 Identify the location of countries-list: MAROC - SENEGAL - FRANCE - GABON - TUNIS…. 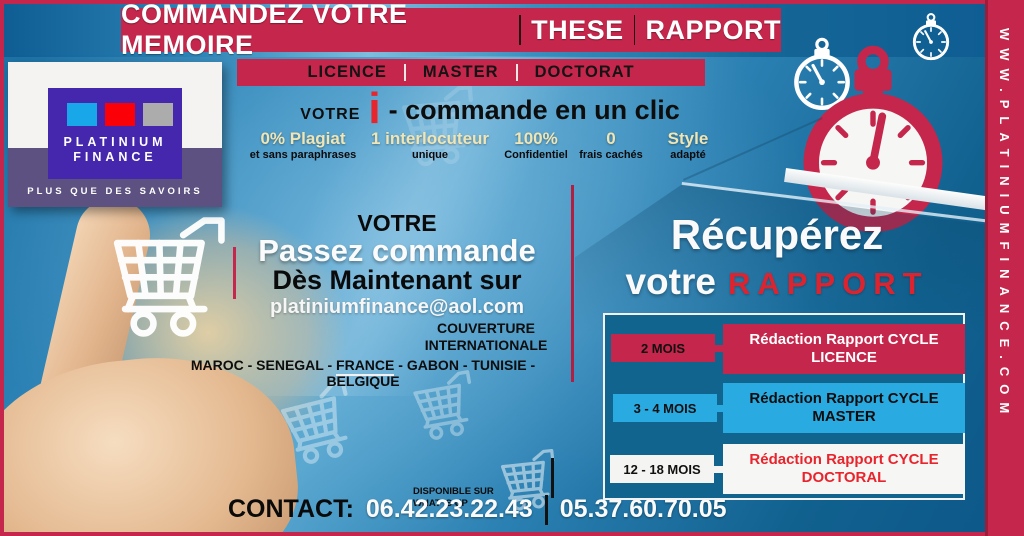
(363, 373).